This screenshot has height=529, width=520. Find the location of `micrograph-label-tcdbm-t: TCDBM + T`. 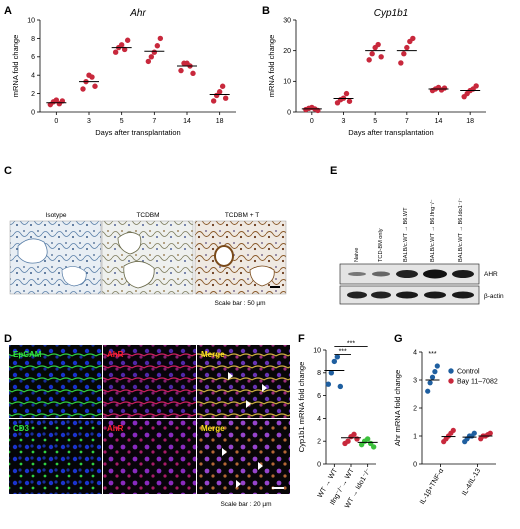

micrograph-label-tcdbm-t: TCDBM + T is located at coordinates (242, 215).